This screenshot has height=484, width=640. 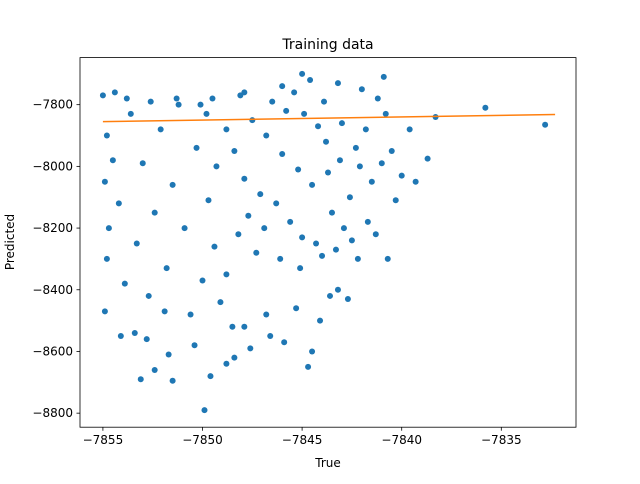 I want to click on x-tick-label: −7835, so click(x=501, y=440).